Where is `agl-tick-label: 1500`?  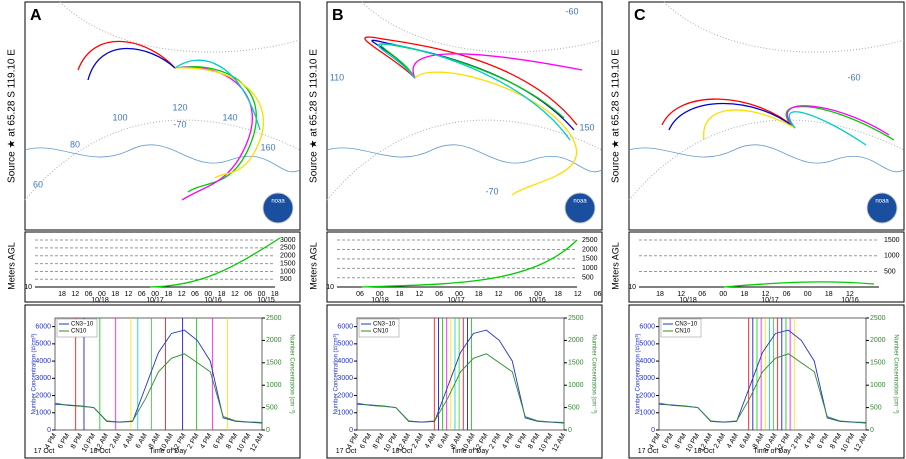 agl-tick-label: 1500 is located at coordinates (288, 263).